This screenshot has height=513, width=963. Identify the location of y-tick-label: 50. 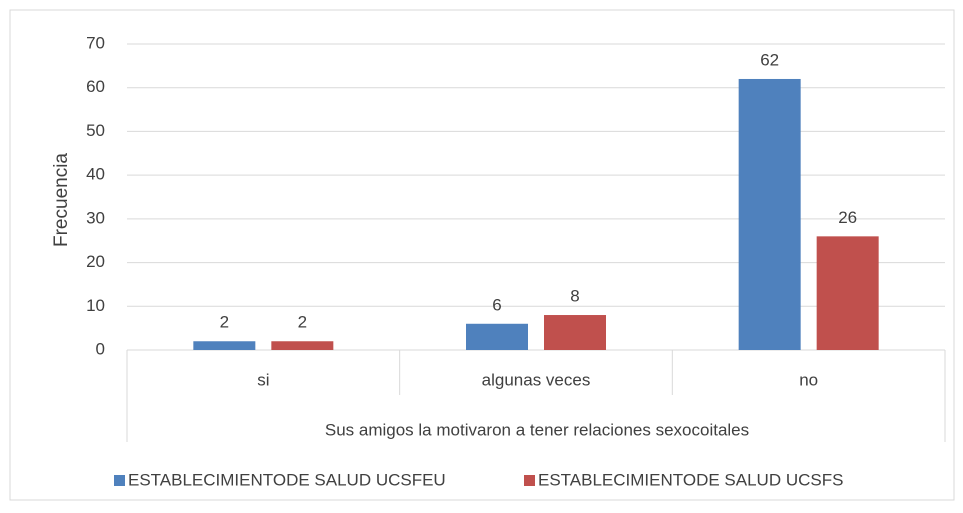
(95, 130).